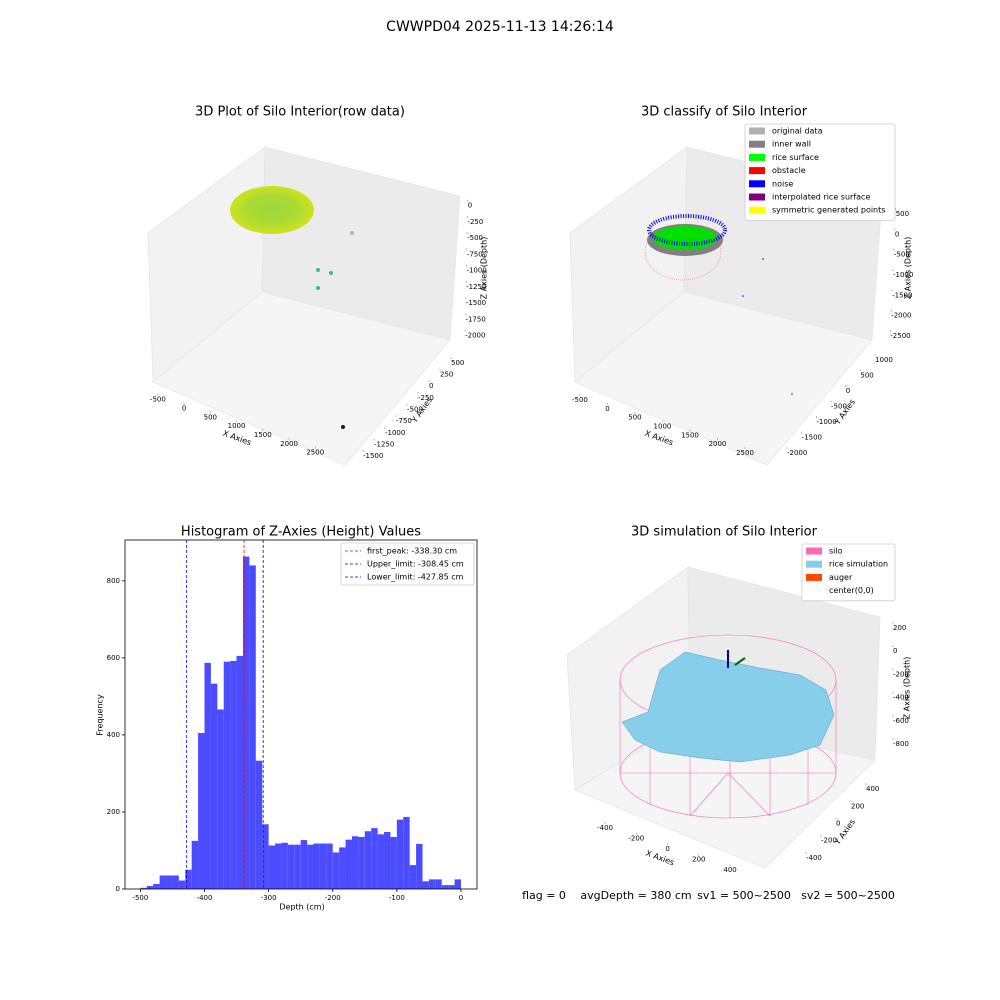 The height and width of the screenshot is (1000, 1000). I want to click on y-tick-label: 500, so click(866, 376).